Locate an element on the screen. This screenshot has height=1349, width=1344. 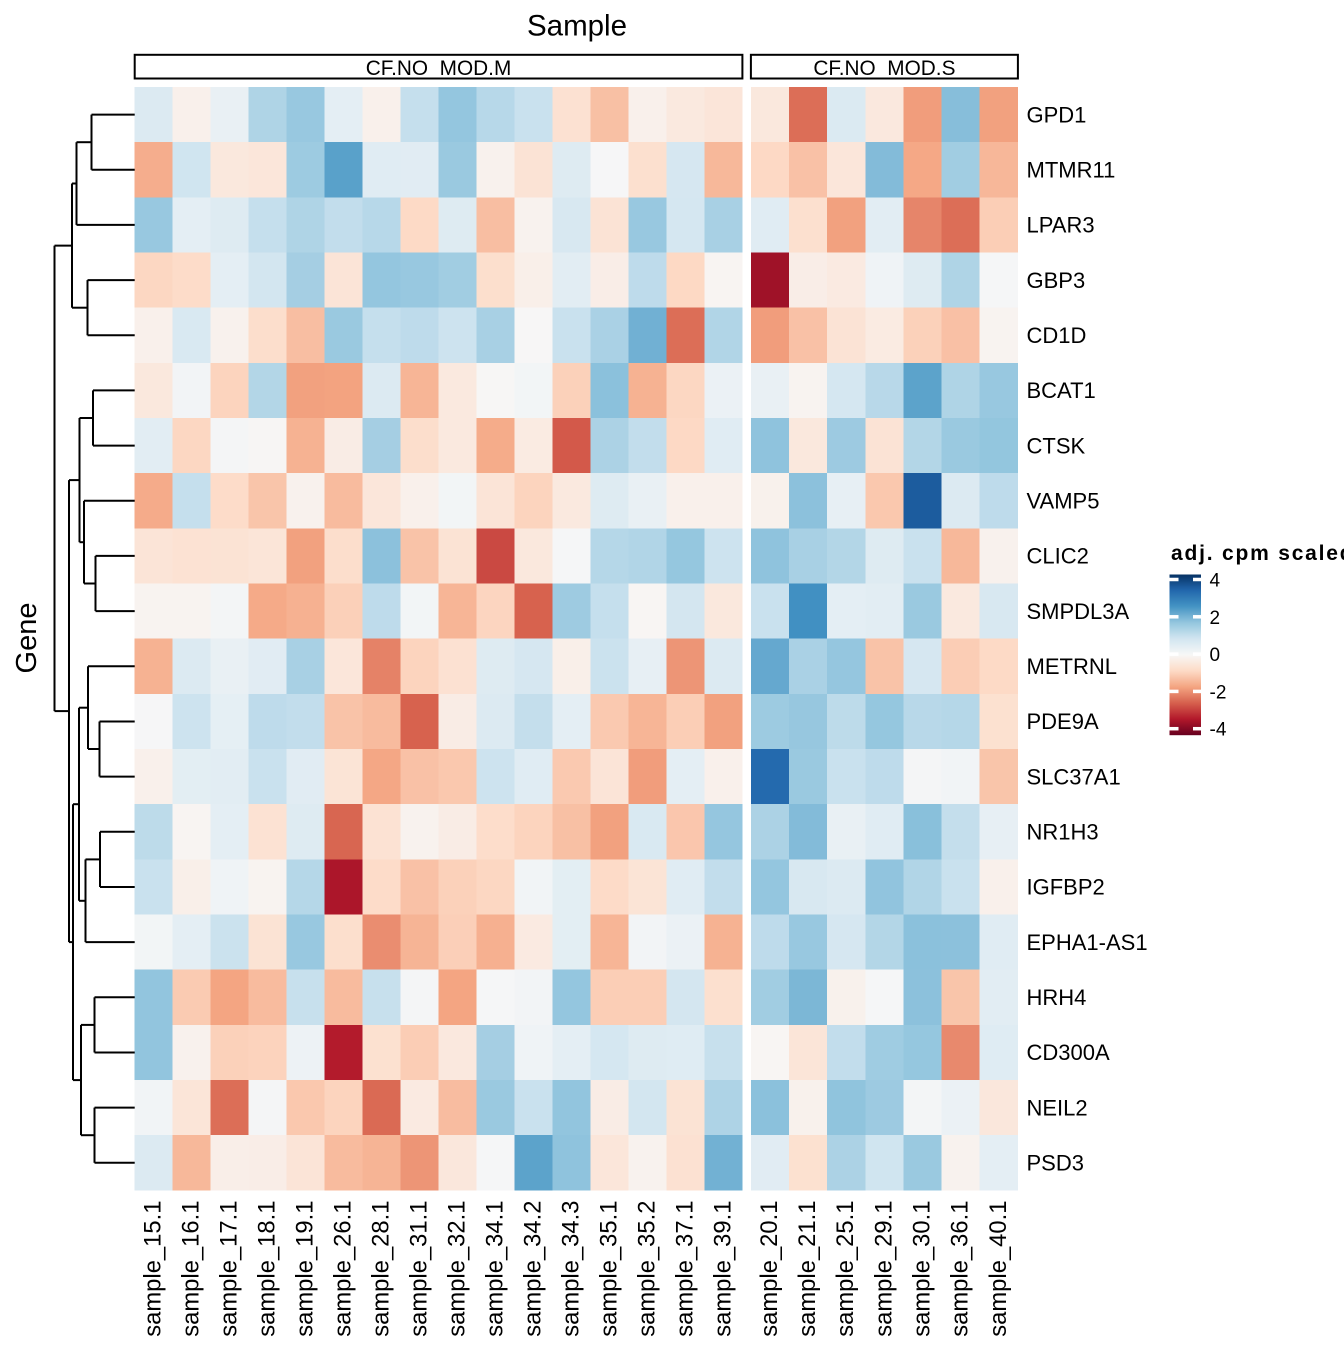
svg-text: sample_39.1 is located at coordinates (722, 1269).